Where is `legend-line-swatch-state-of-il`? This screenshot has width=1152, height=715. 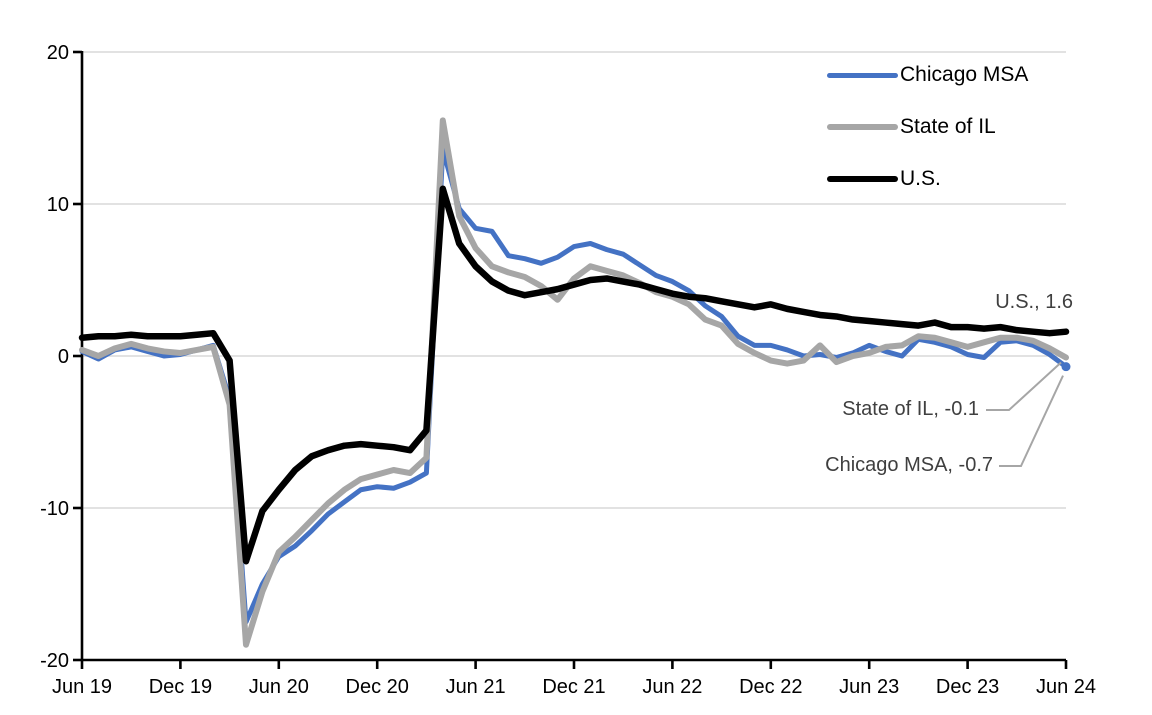
legend-line-swatch-state-of-il is located at coordinates (862, 127).